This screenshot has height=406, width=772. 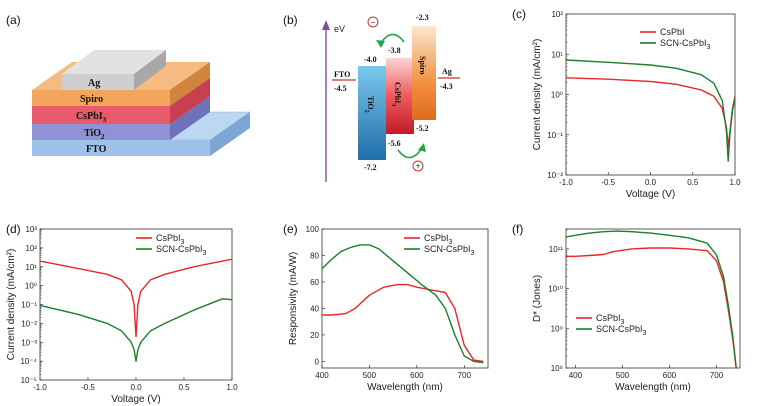 I want to click on tio2-band, so click(x=372, y=113).